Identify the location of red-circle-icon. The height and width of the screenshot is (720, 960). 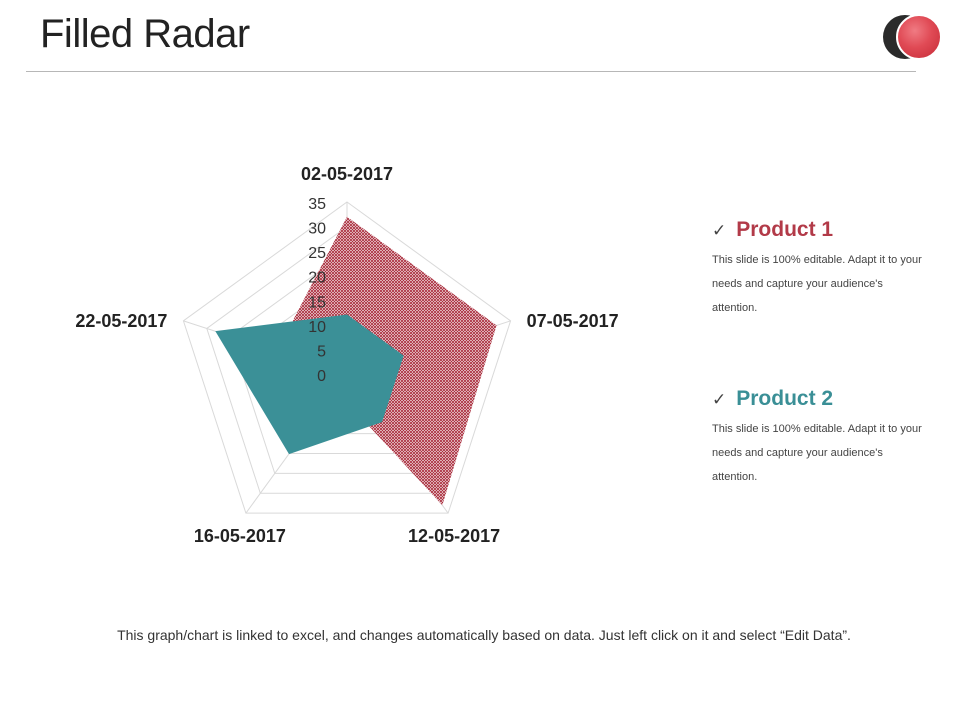
(919, 37).